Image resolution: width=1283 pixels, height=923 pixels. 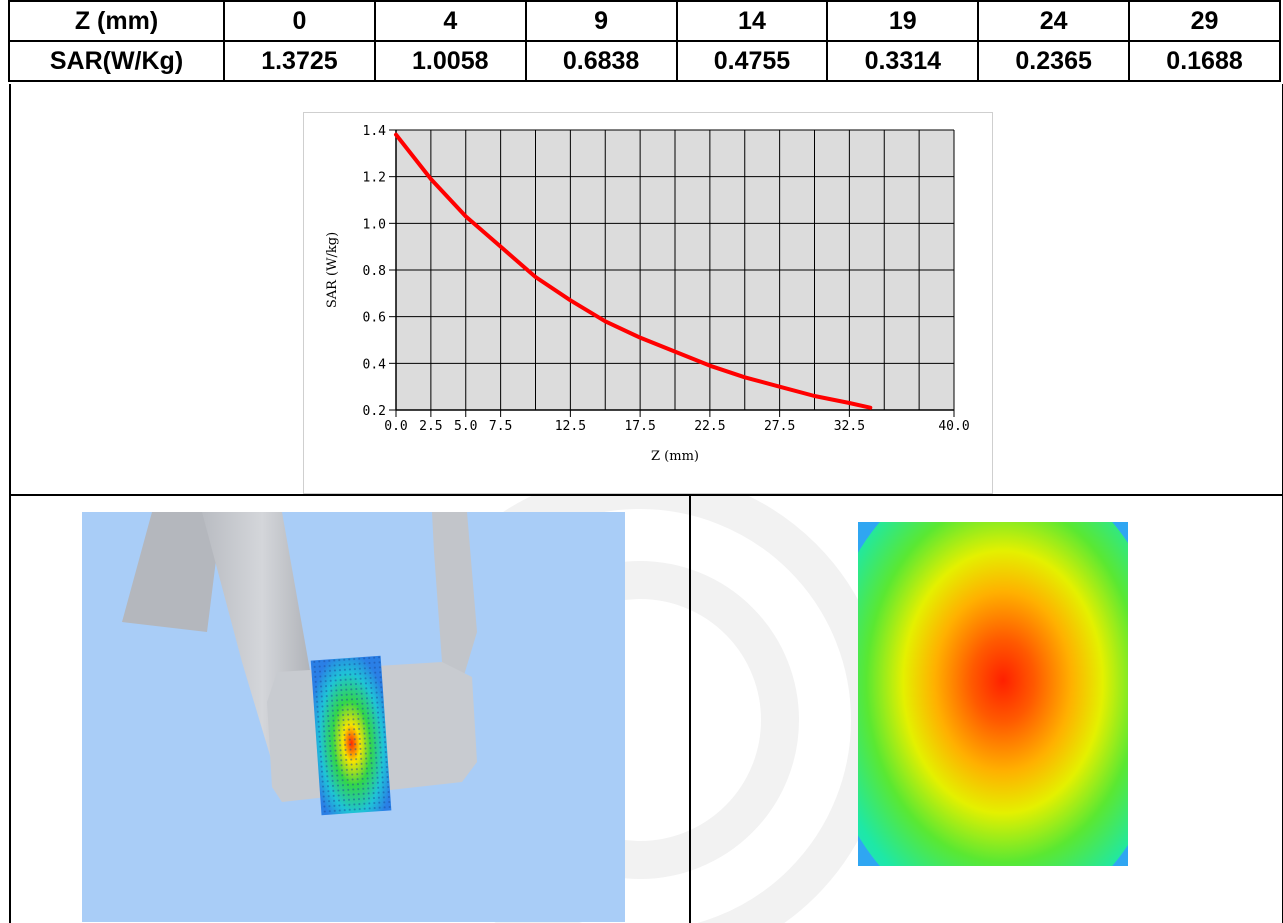 What do you see at coordinates (299, 21) in the screenshot?
I see `z-value: 0` at bounding box center [299, 21].